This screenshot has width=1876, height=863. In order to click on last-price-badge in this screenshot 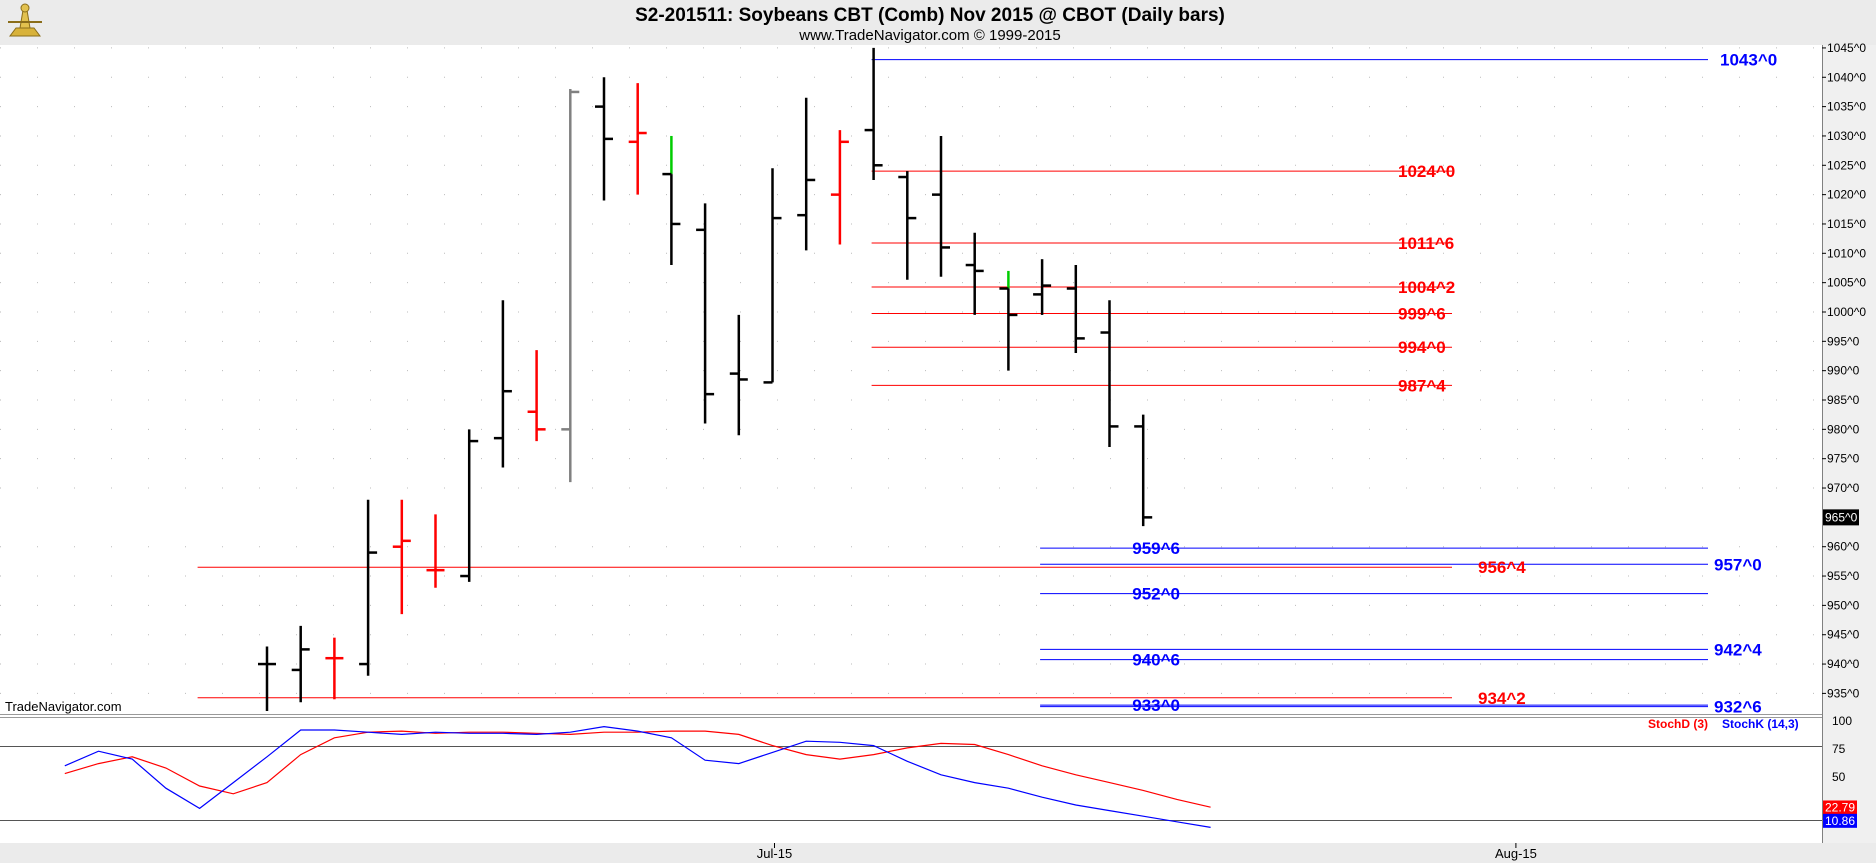, I will do `click(1841, 517)`.